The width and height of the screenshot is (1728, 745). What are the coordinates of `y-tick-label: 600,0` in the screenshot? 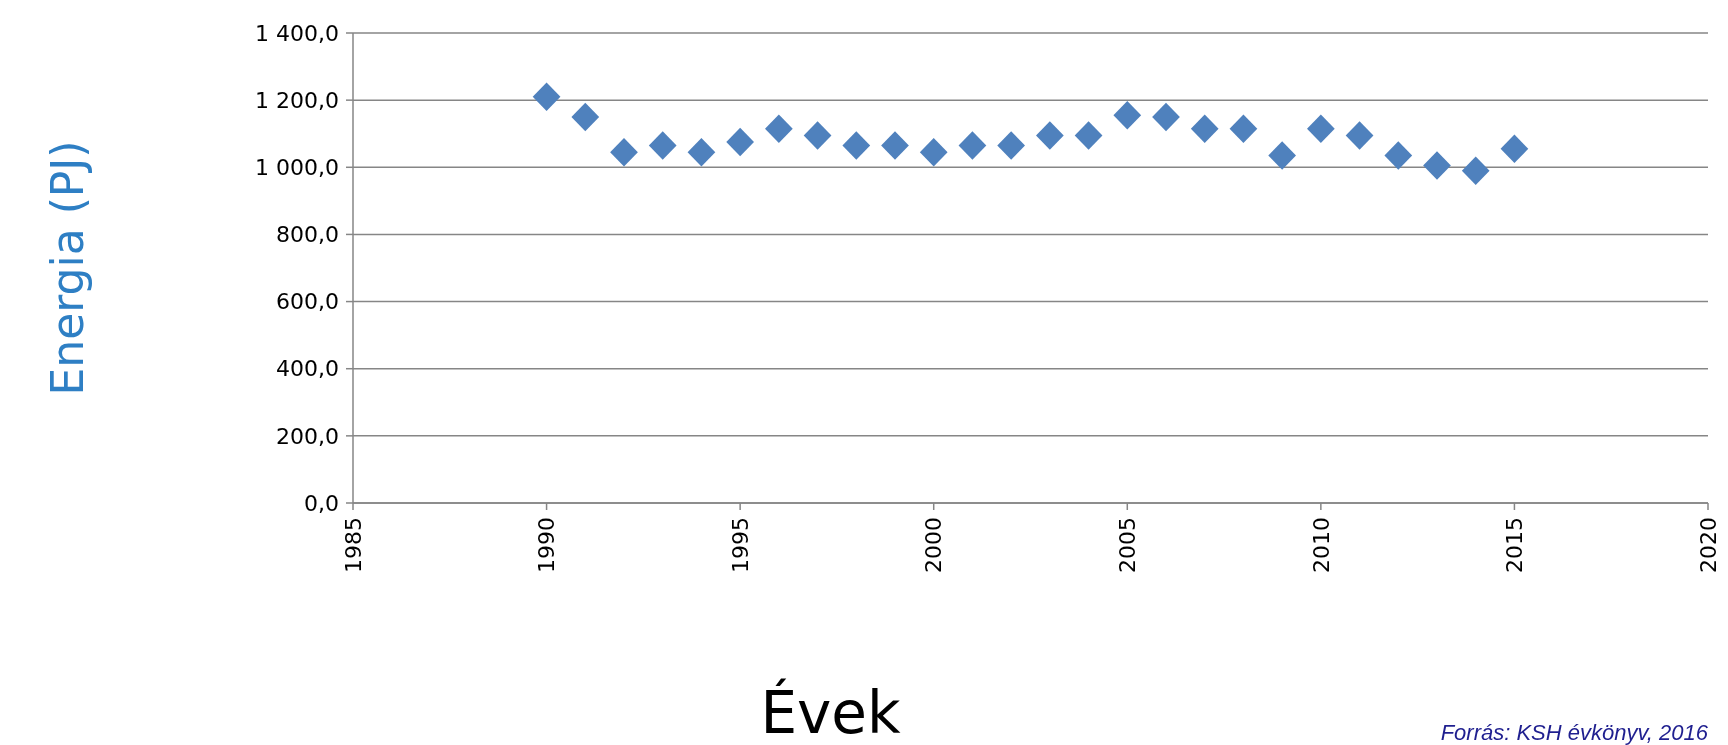 It's located at (307, 302).